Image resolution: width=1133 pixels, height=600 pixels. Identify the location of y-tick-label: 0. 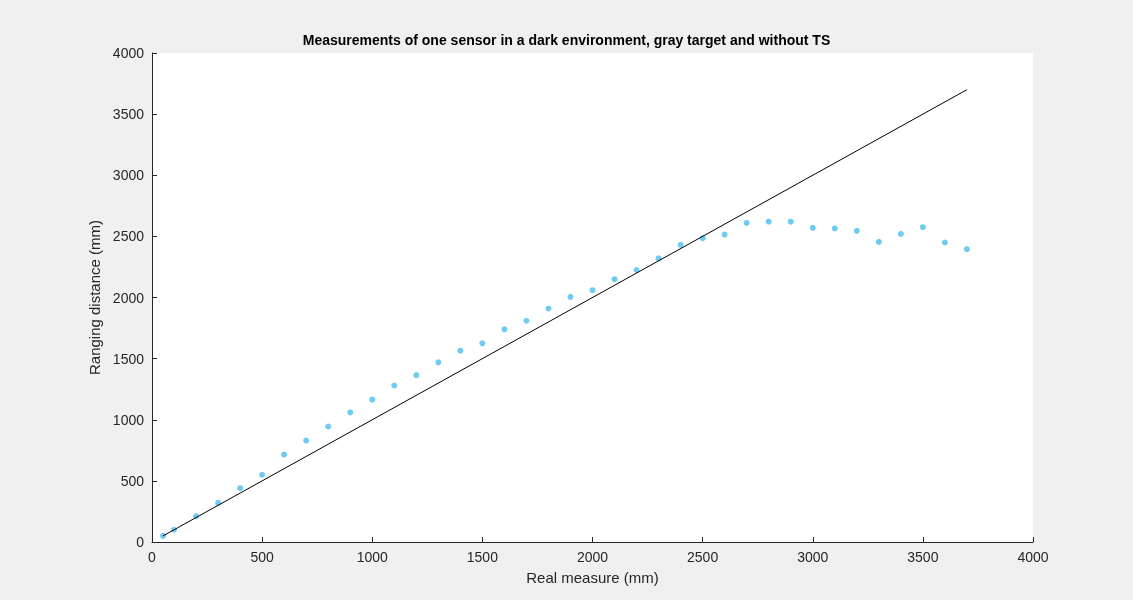
(140, 542).